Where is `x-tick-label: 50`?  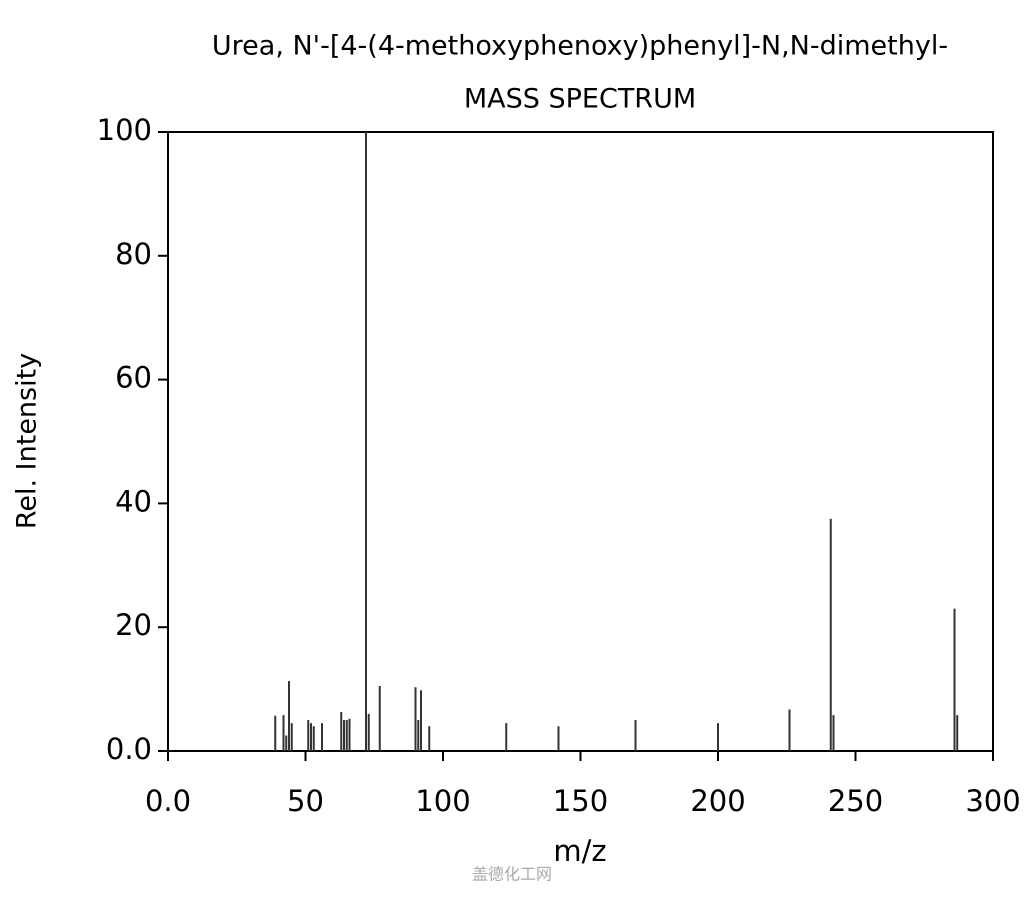
x-tick-label: 50 is located at coordinates (305, 801).